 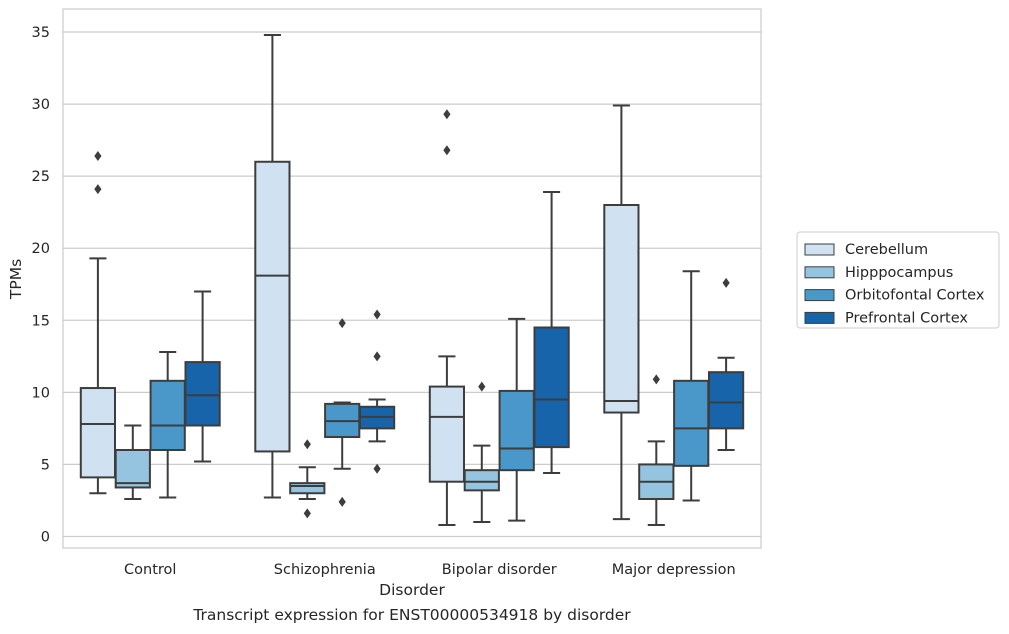 I want to click on legend-label: Cerebellum, so click(x=886, y=250).